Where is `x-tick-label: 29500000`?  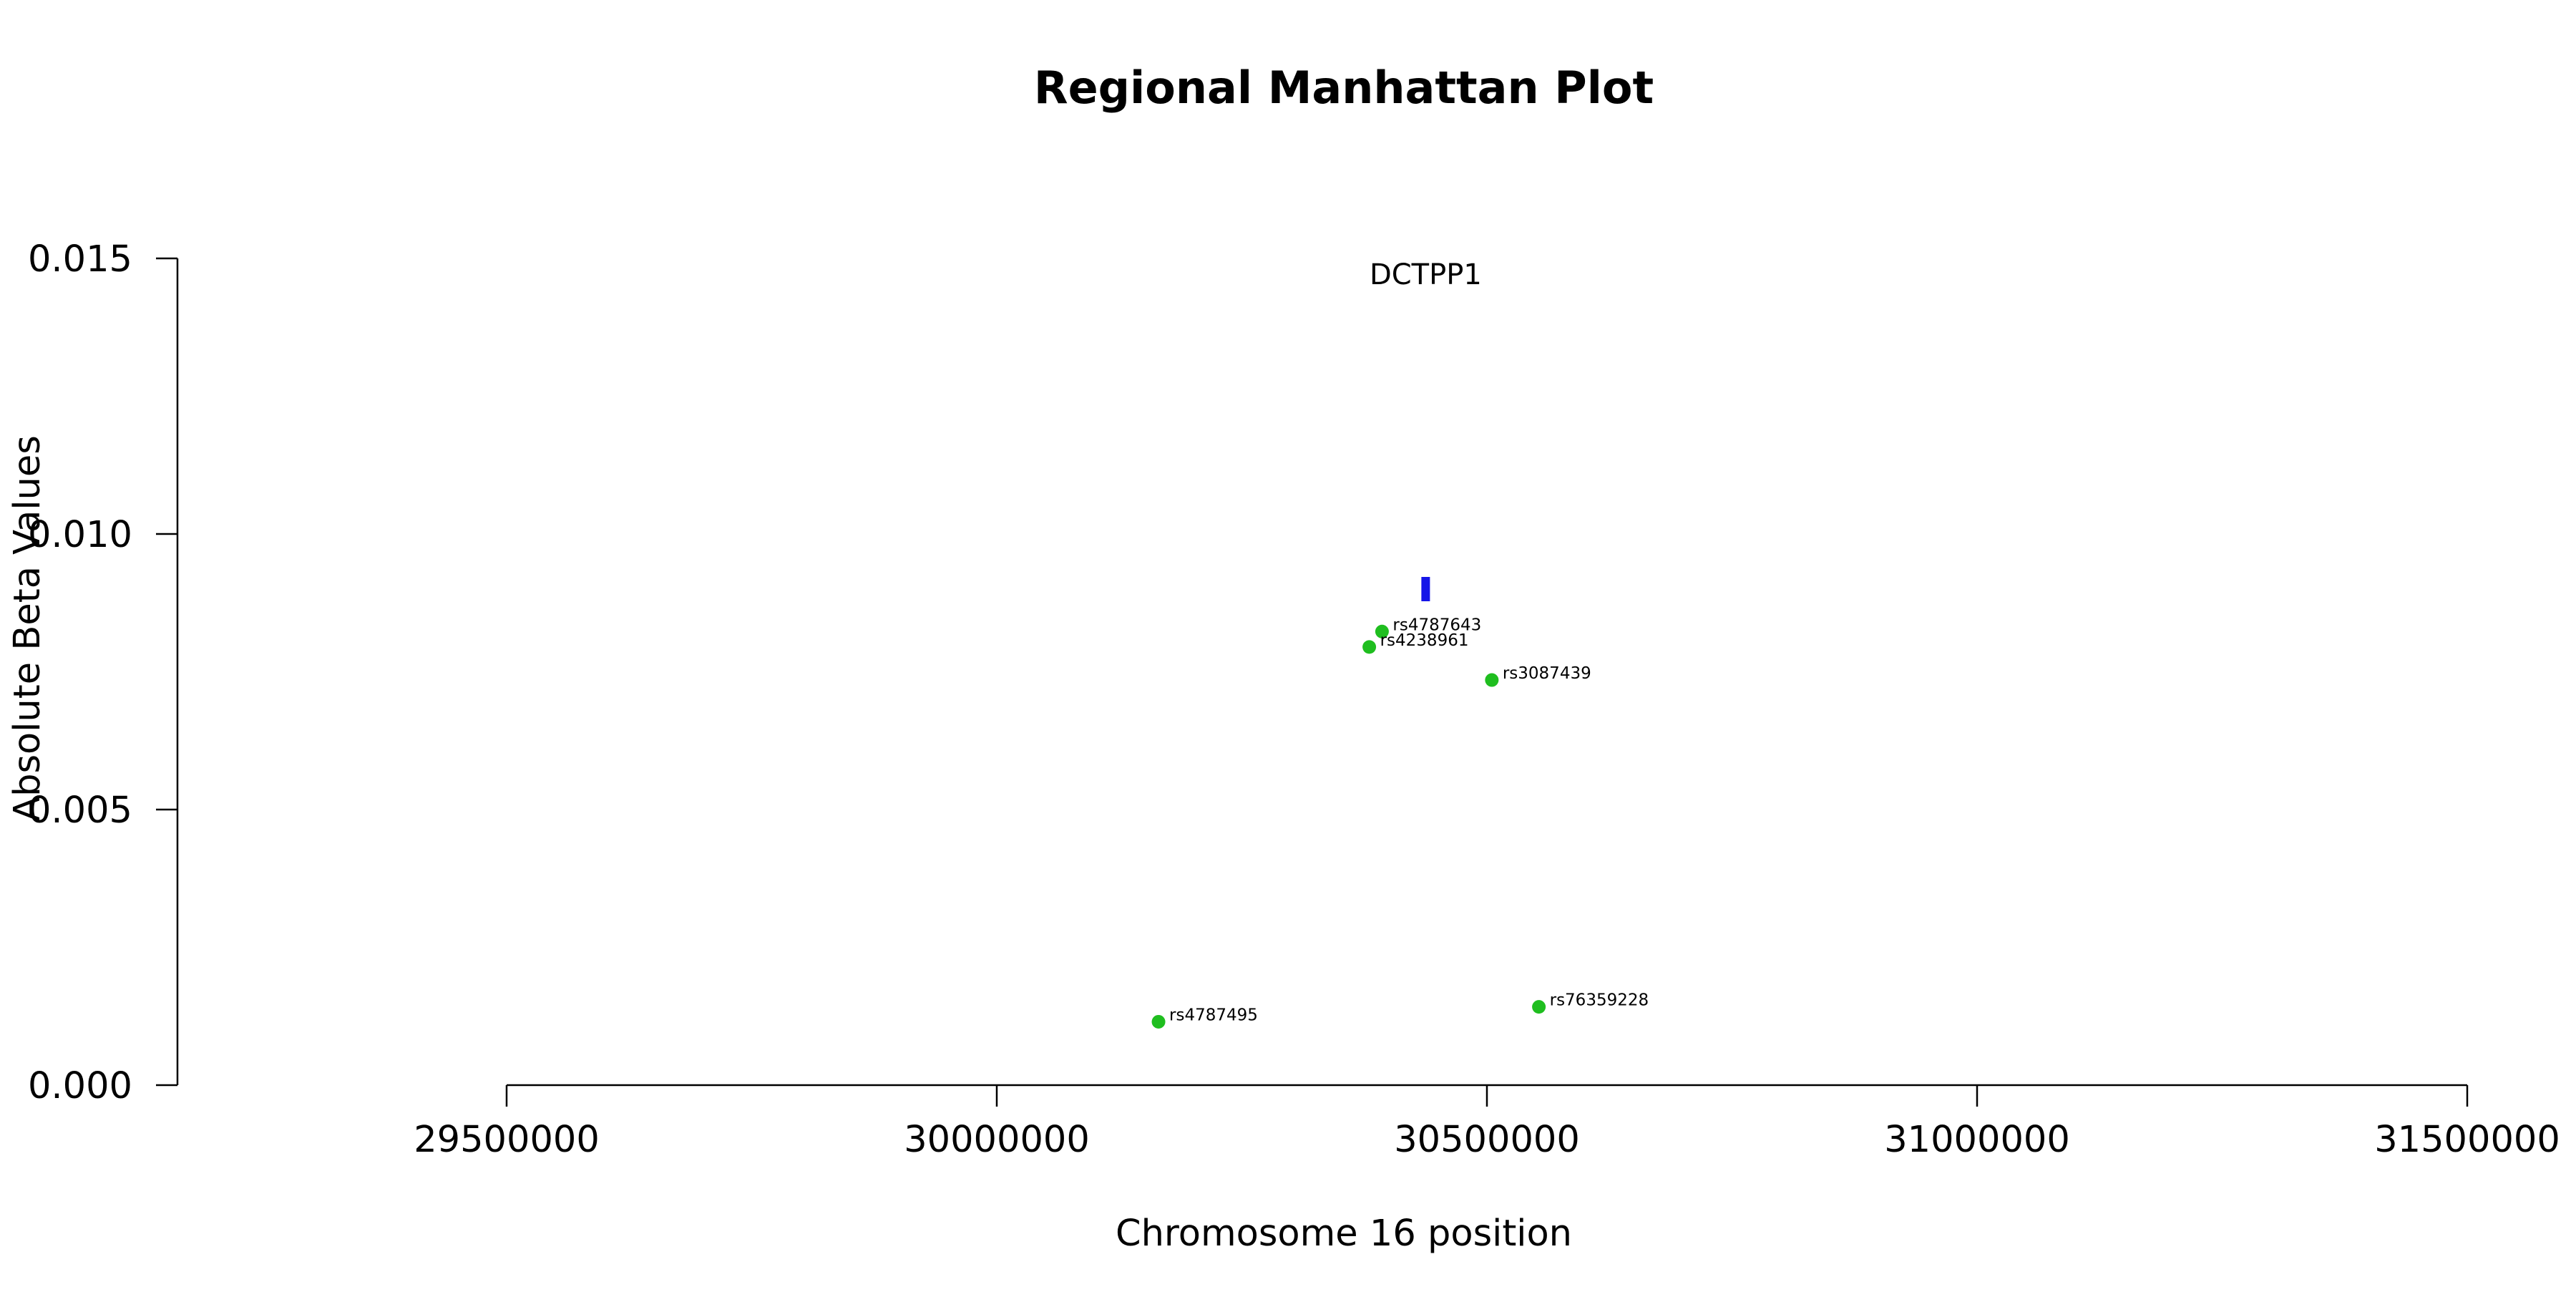
x-tick-label: 29500000 is located at coordinates (507, 1140).